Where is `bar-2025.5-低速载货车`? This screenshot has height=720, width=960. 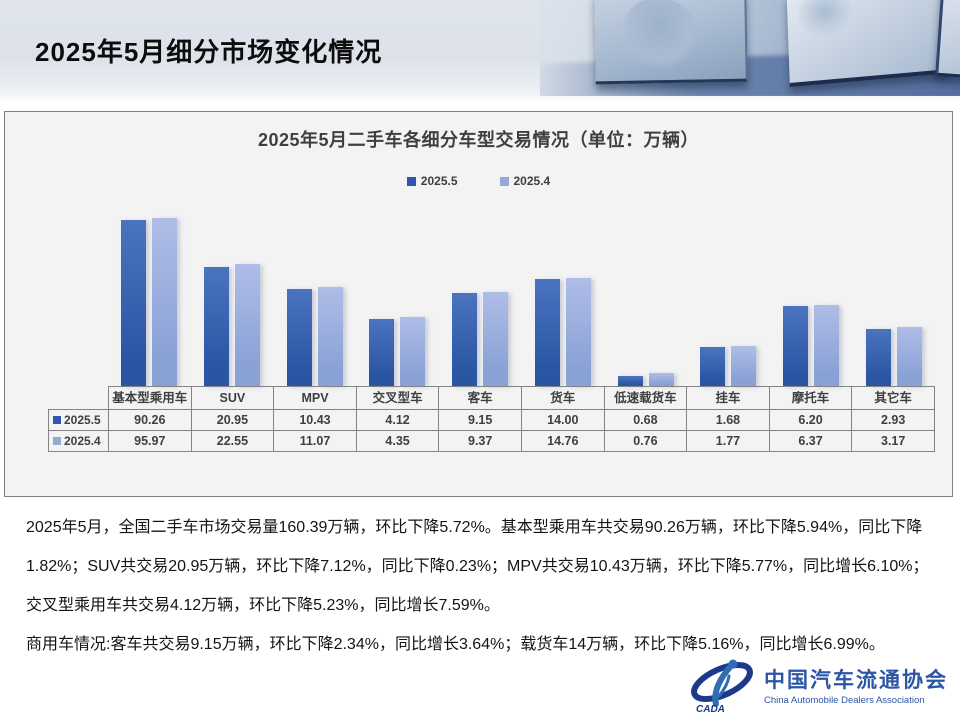 bar-2025.5-低速载货车 is located at coordinates (630, 381).